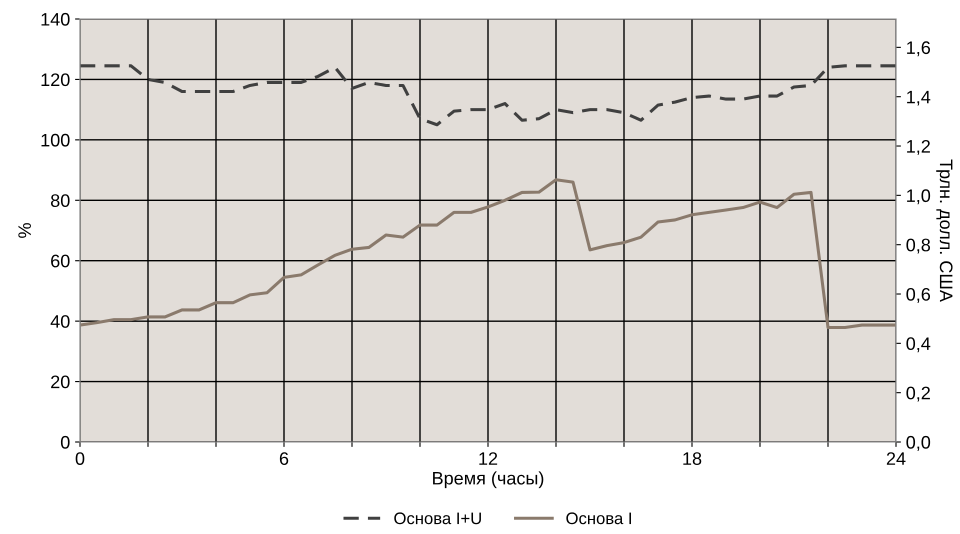 The image size is (960, 534). What do you see at coordinates (598, 518) in the screenshot?
I see `legend-label: Основа I` at bounding box center [598, 518].